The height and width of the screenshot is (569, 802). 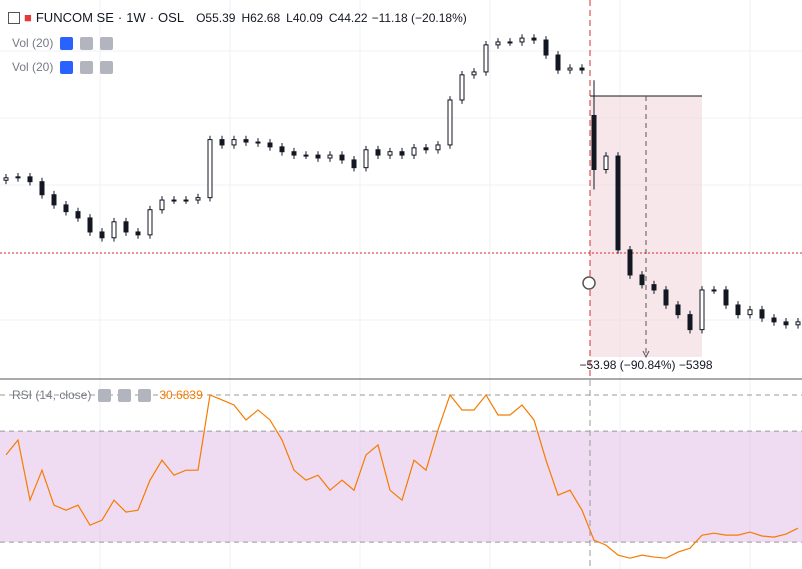 What do you see at coordinates (645, 365) in the screenshot?
I see `measure-label: −53.98 (−90.84%) −5398` at bounding box center [645, 365].